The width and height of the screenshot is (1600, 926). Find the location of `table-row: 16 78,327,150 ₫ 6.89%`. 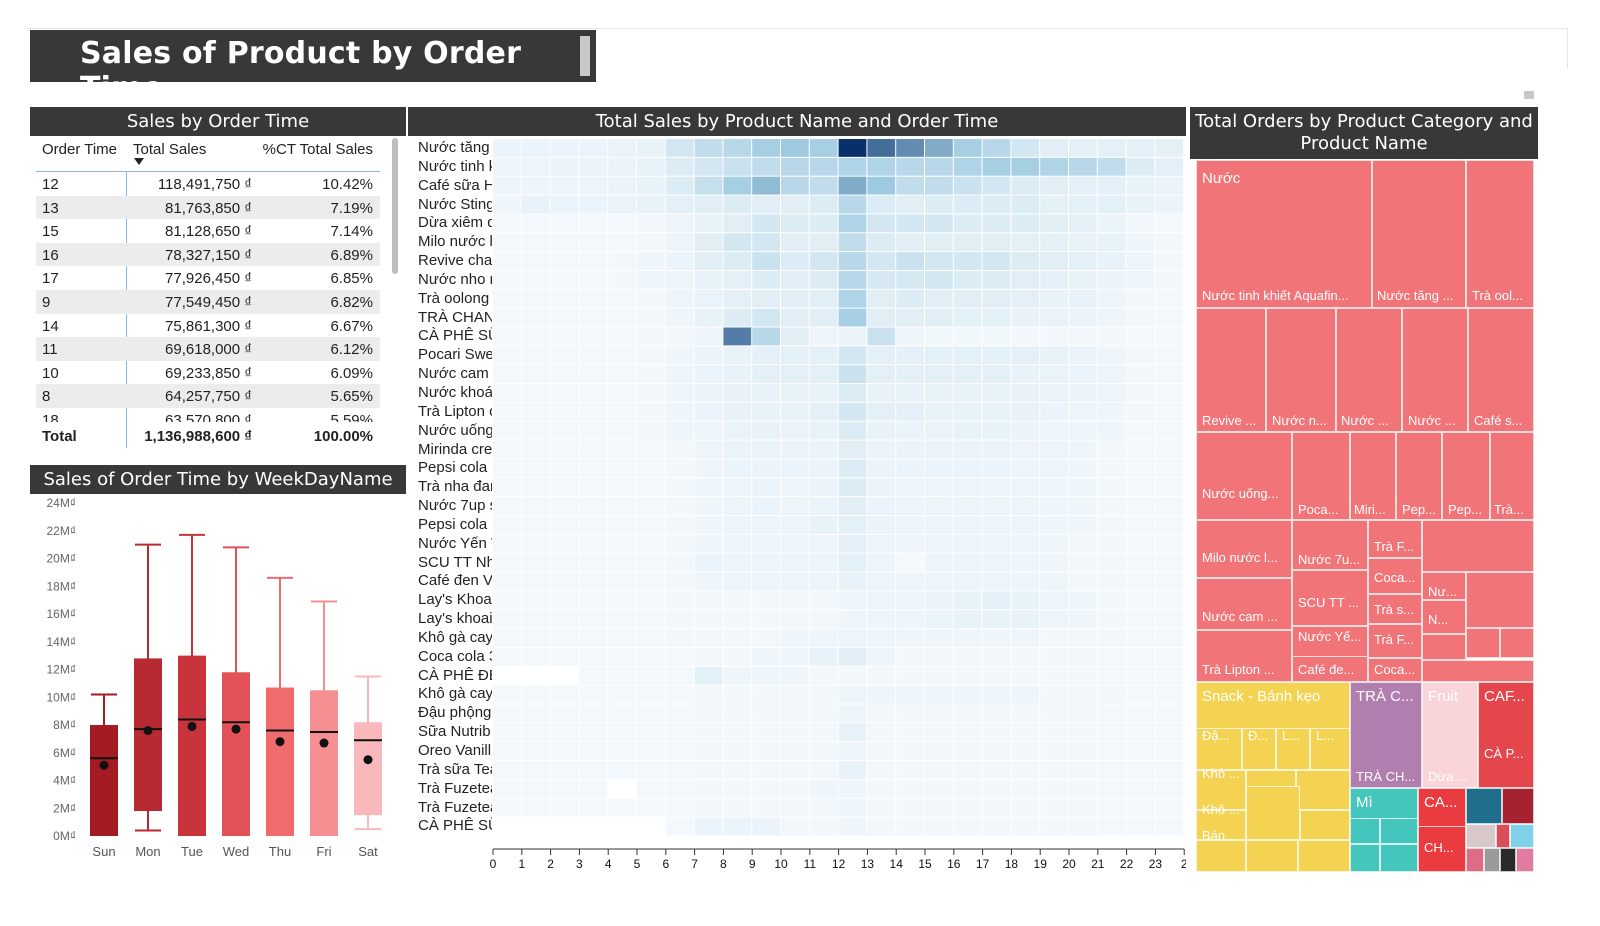

table-row: 16 78,327,150 ₫ 6.89% is located at coordinates (208, 254).